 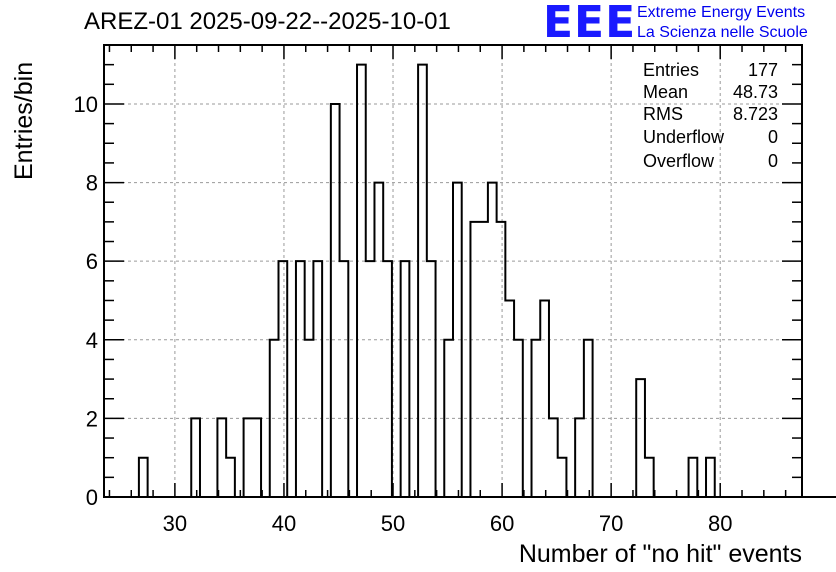 I want to click on chart-title: AREZ-01 2025-09-22--2025-10-01, so click(x=267, y=21).